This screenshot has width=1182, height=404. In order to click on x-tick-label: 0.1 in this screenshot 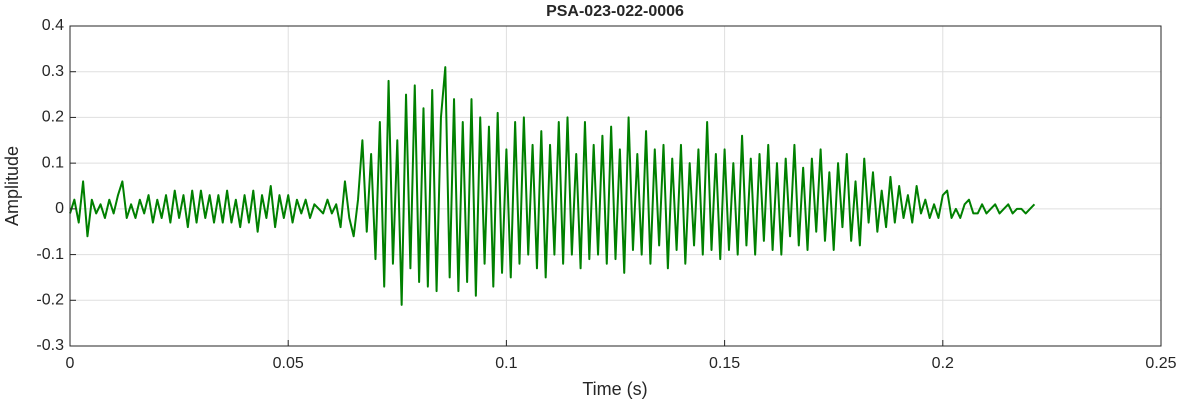, I will do `click(506, 363)`.